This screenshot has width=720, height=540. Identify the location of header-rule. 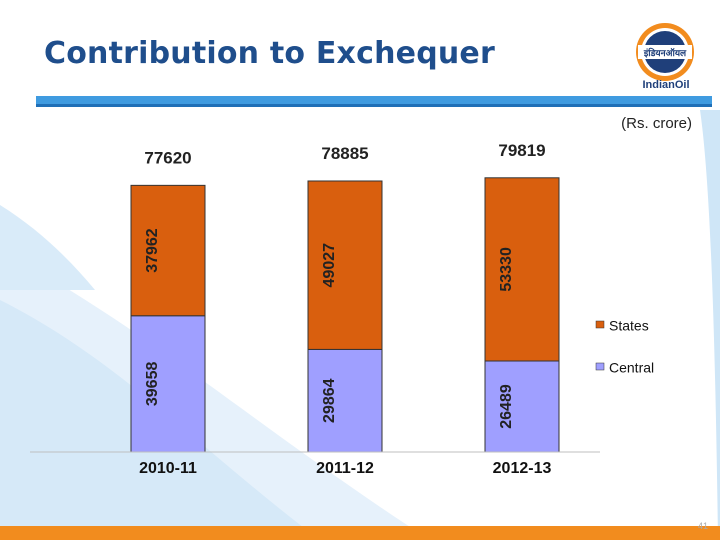
(374, 101).